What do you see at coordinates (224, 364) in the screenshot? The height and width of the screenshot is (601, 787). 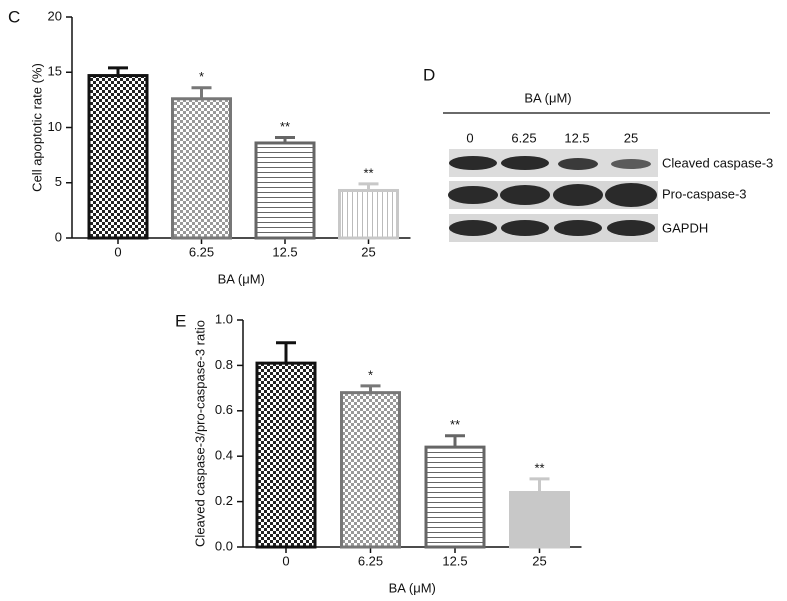 I see `y-tick-label: 0.8` at bounding box center [224, 364].